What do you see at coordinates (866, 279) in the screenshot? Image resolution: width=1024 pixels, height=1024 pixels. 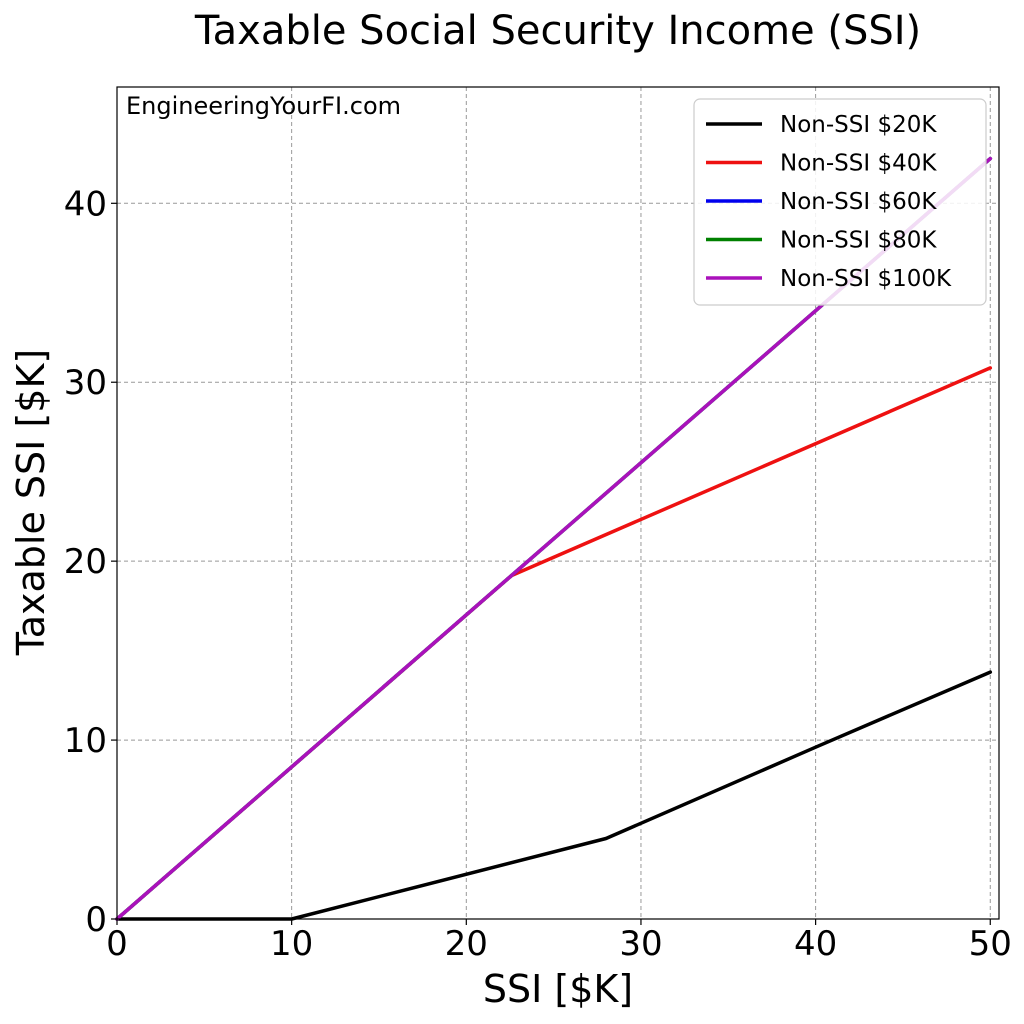 I see `legend-label: Non-SSI $100K` at bounding box center [866, 279].